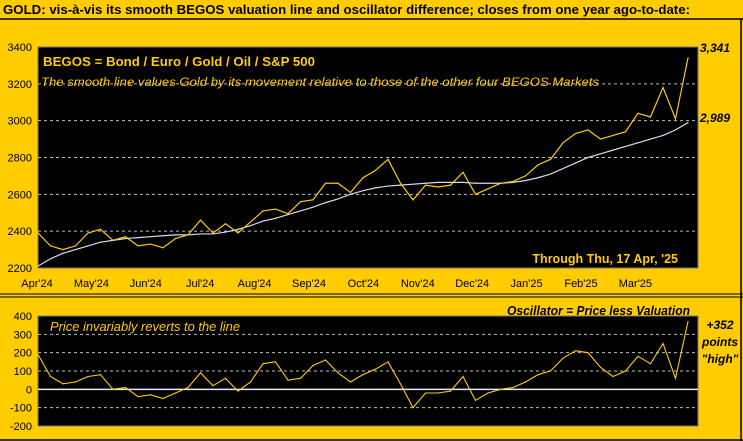 The height and width of the screenshot is (441, 743). Describe the element at coordinates (719, 342) in the screenshot. I see `osc-end-unit: points` at that location.